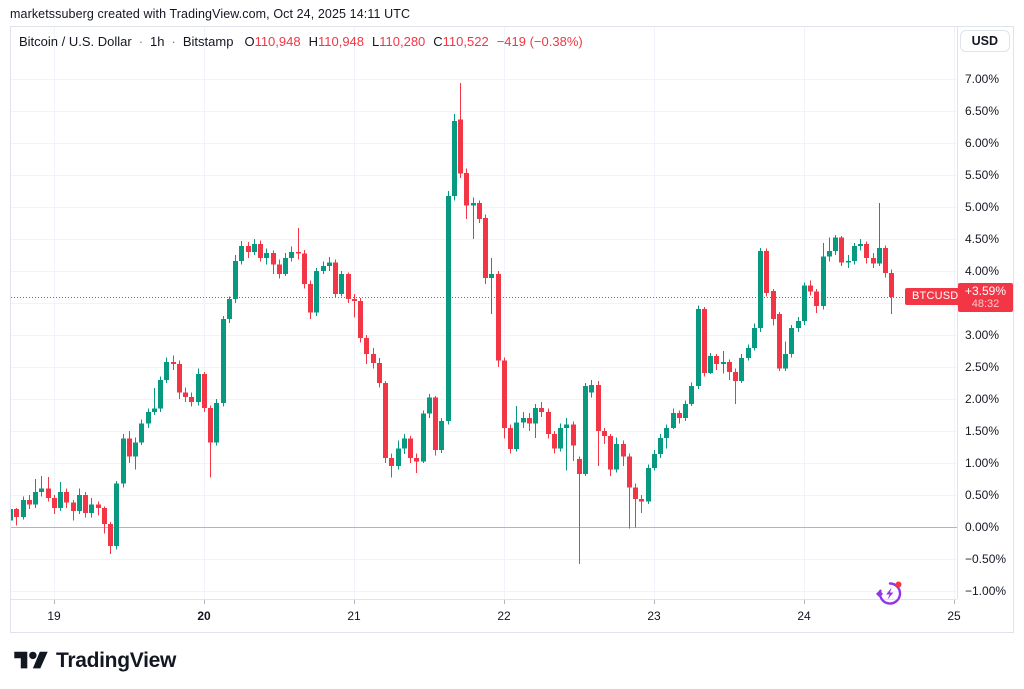 The image size is (1024, 689). What do you see at coordinates (982, 143) in the screenshot?
I see `price-tick-label: 6.00%` at bounding box center [982, 143].